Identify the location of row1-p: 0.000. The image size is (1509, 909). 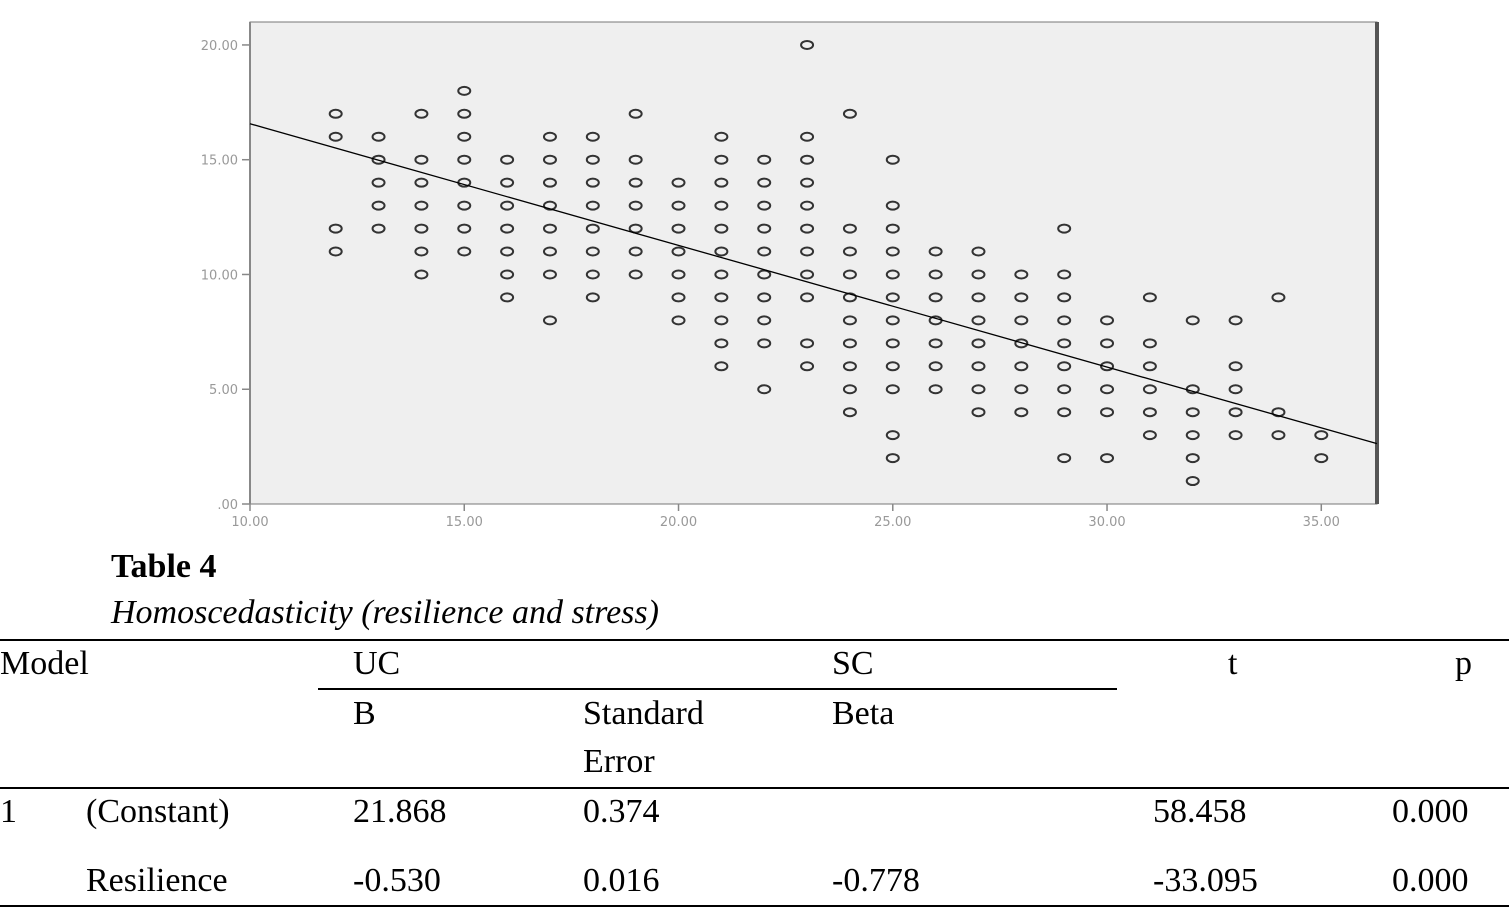
(1430, 811).